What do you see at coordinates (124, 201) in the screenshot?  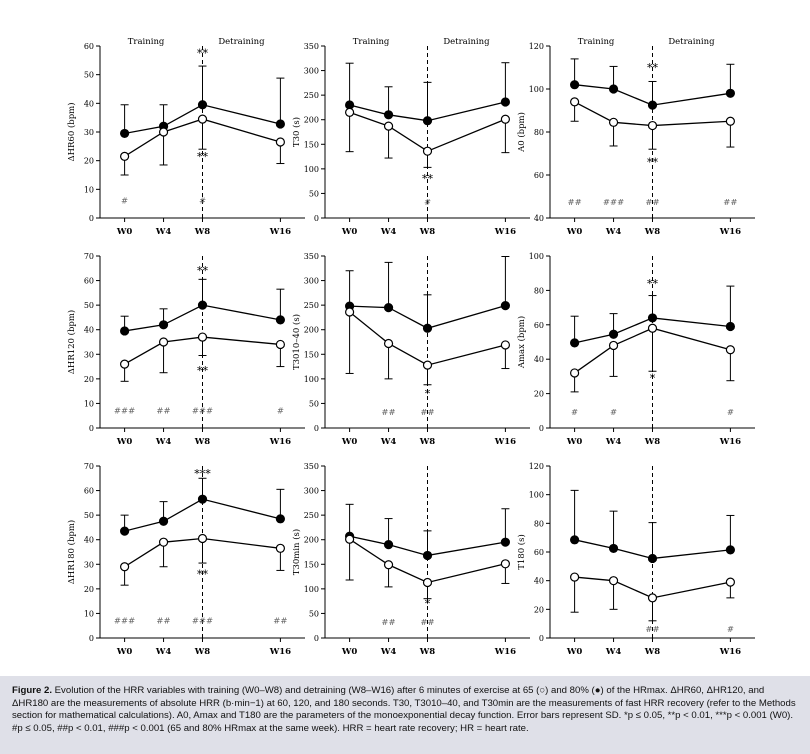 I see `panel-1-hash-annotation: #` at bounding box center [124, 201].